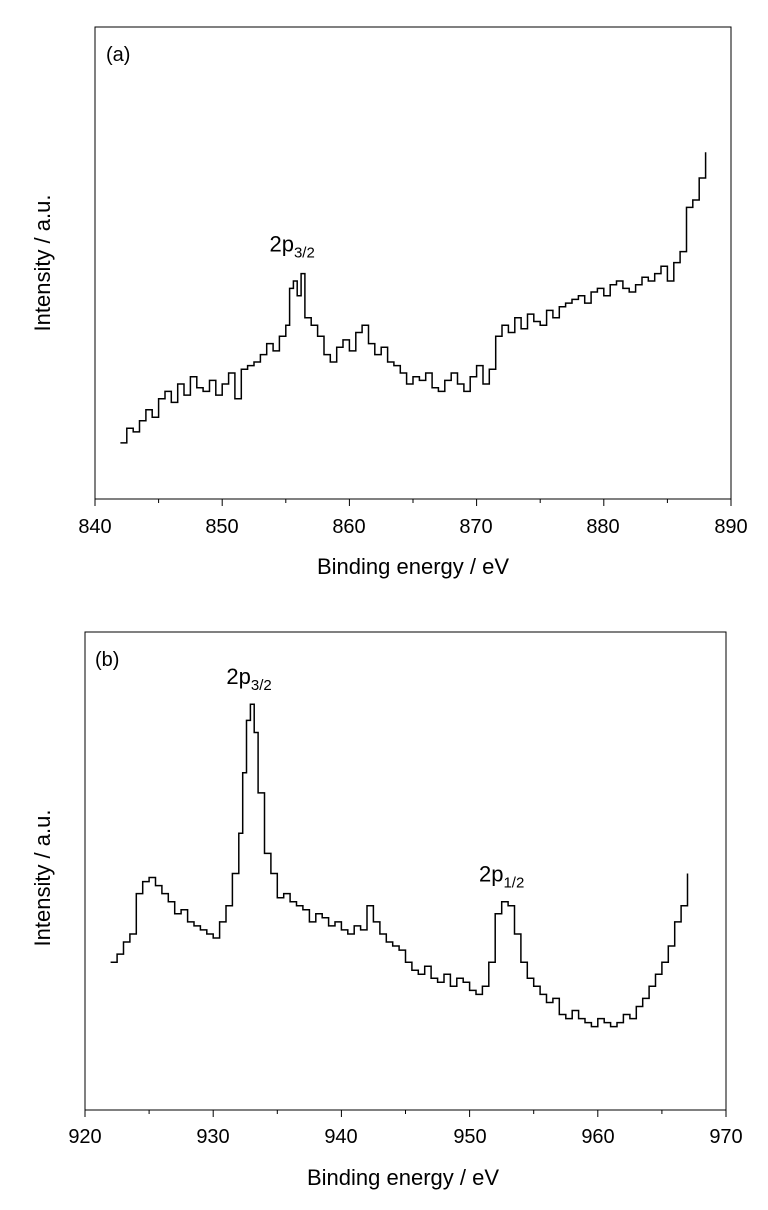 This screenshot has height=1210, width=768. I want to click on peak-label-b-2p12-main: 2p, so click(491, 874).